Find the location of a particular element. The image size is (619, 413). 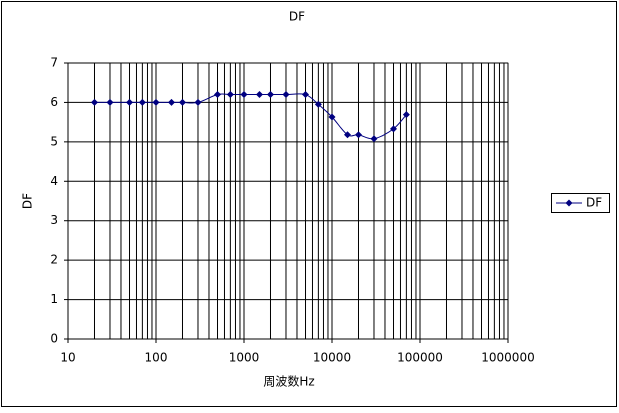

y-tick-label: 3 is located at coordinates (54, 220).